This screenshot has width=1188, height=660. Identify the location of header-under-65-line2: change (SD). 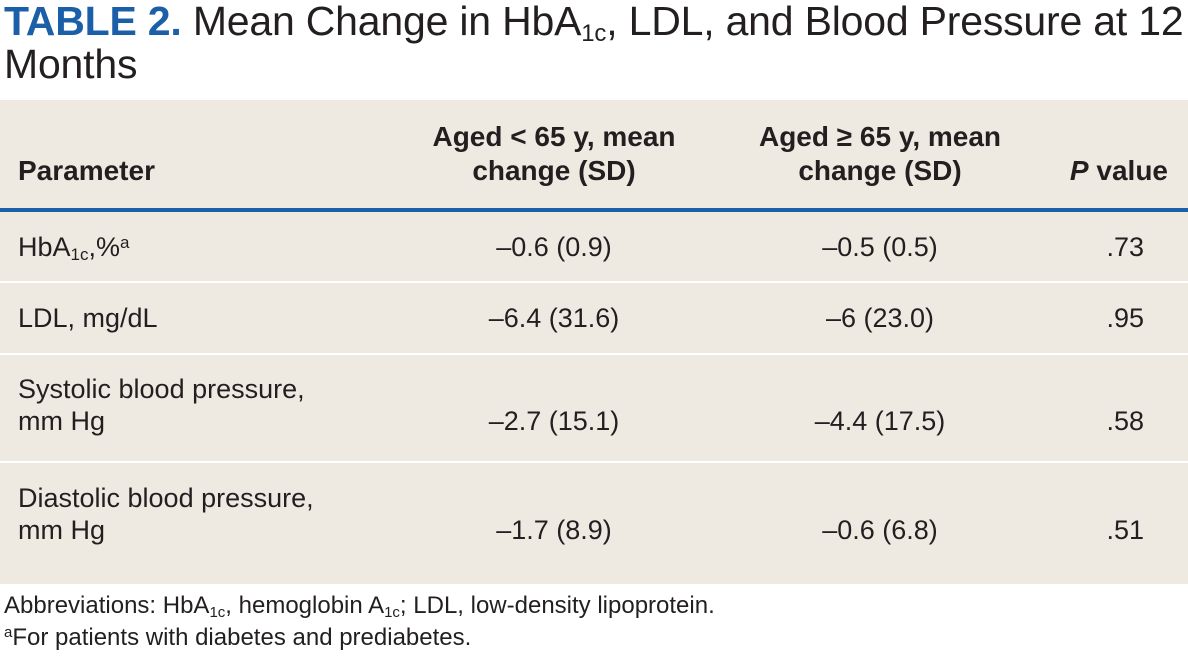
(554, 170).